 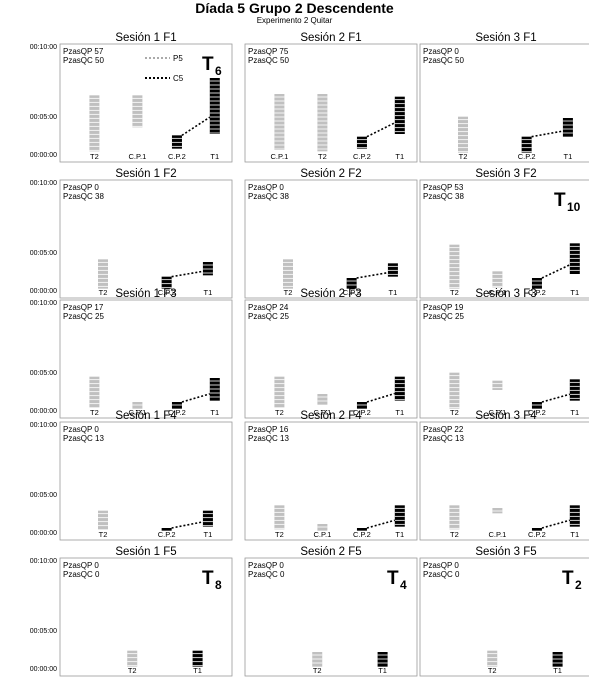 What do you see at coordinates (178, 78) in the screenshot?
I see `legend-label-c5: C5` at bounding box center [178, 78].